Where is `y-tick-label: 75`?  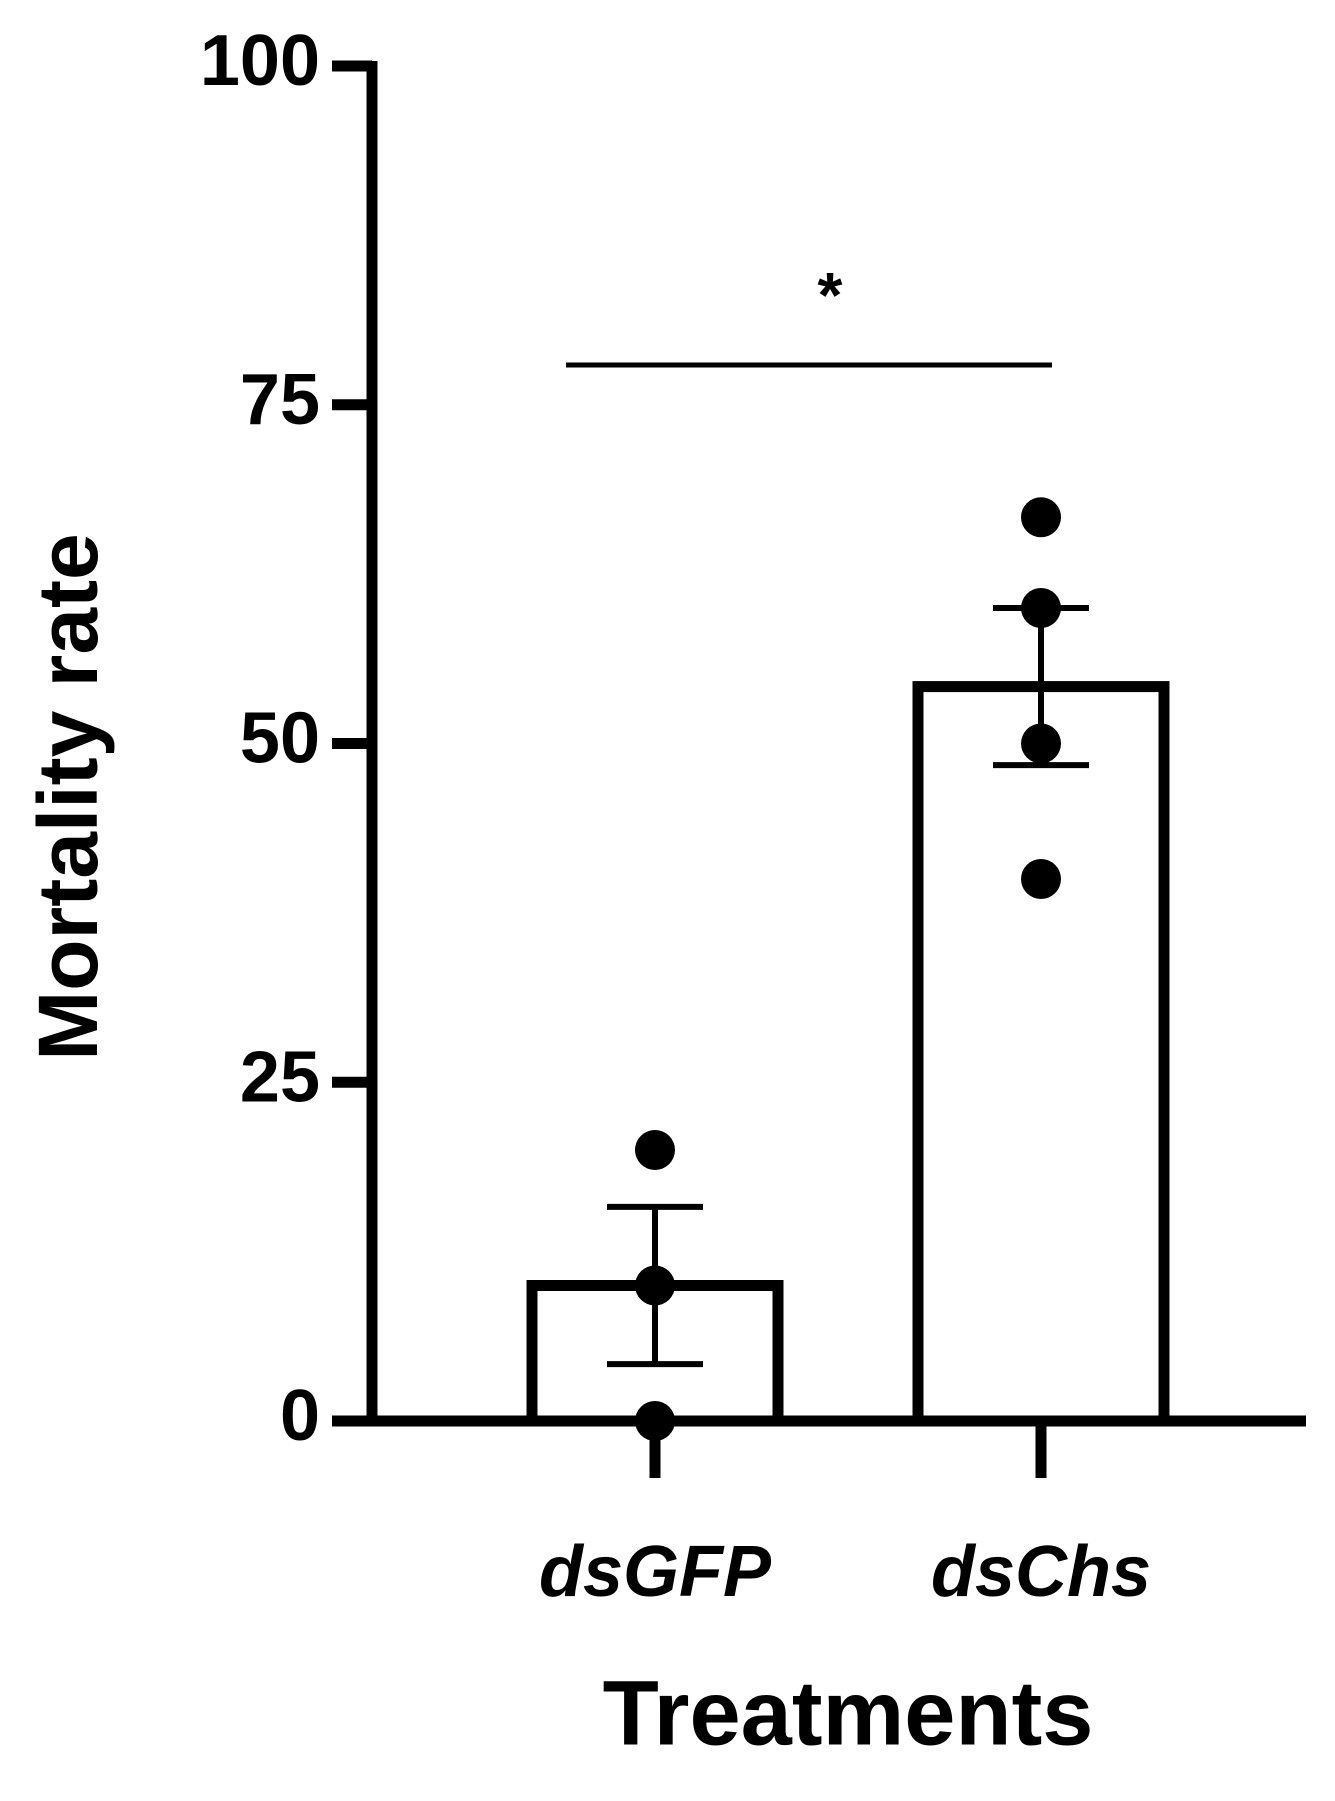 y-tick-label: 75 is located at coordinates (280, 400).